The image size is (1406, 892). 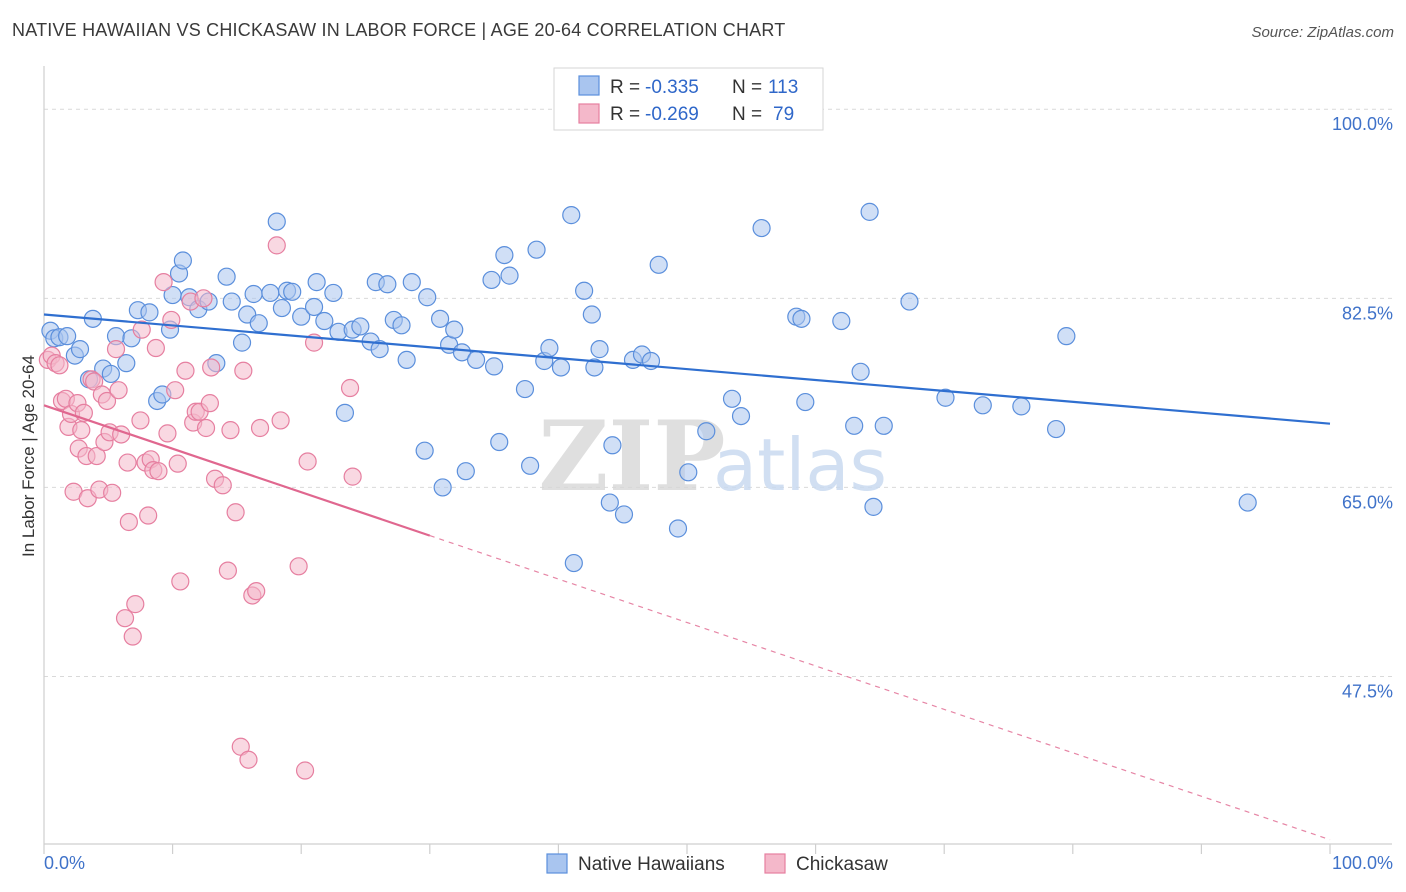 What do you see at coordinates (1362, 407) in the screenshot?
I see `y-tick-labels: 47.5% 65.0% 82.5% 100.0%` at bounding box center [1362, 407].